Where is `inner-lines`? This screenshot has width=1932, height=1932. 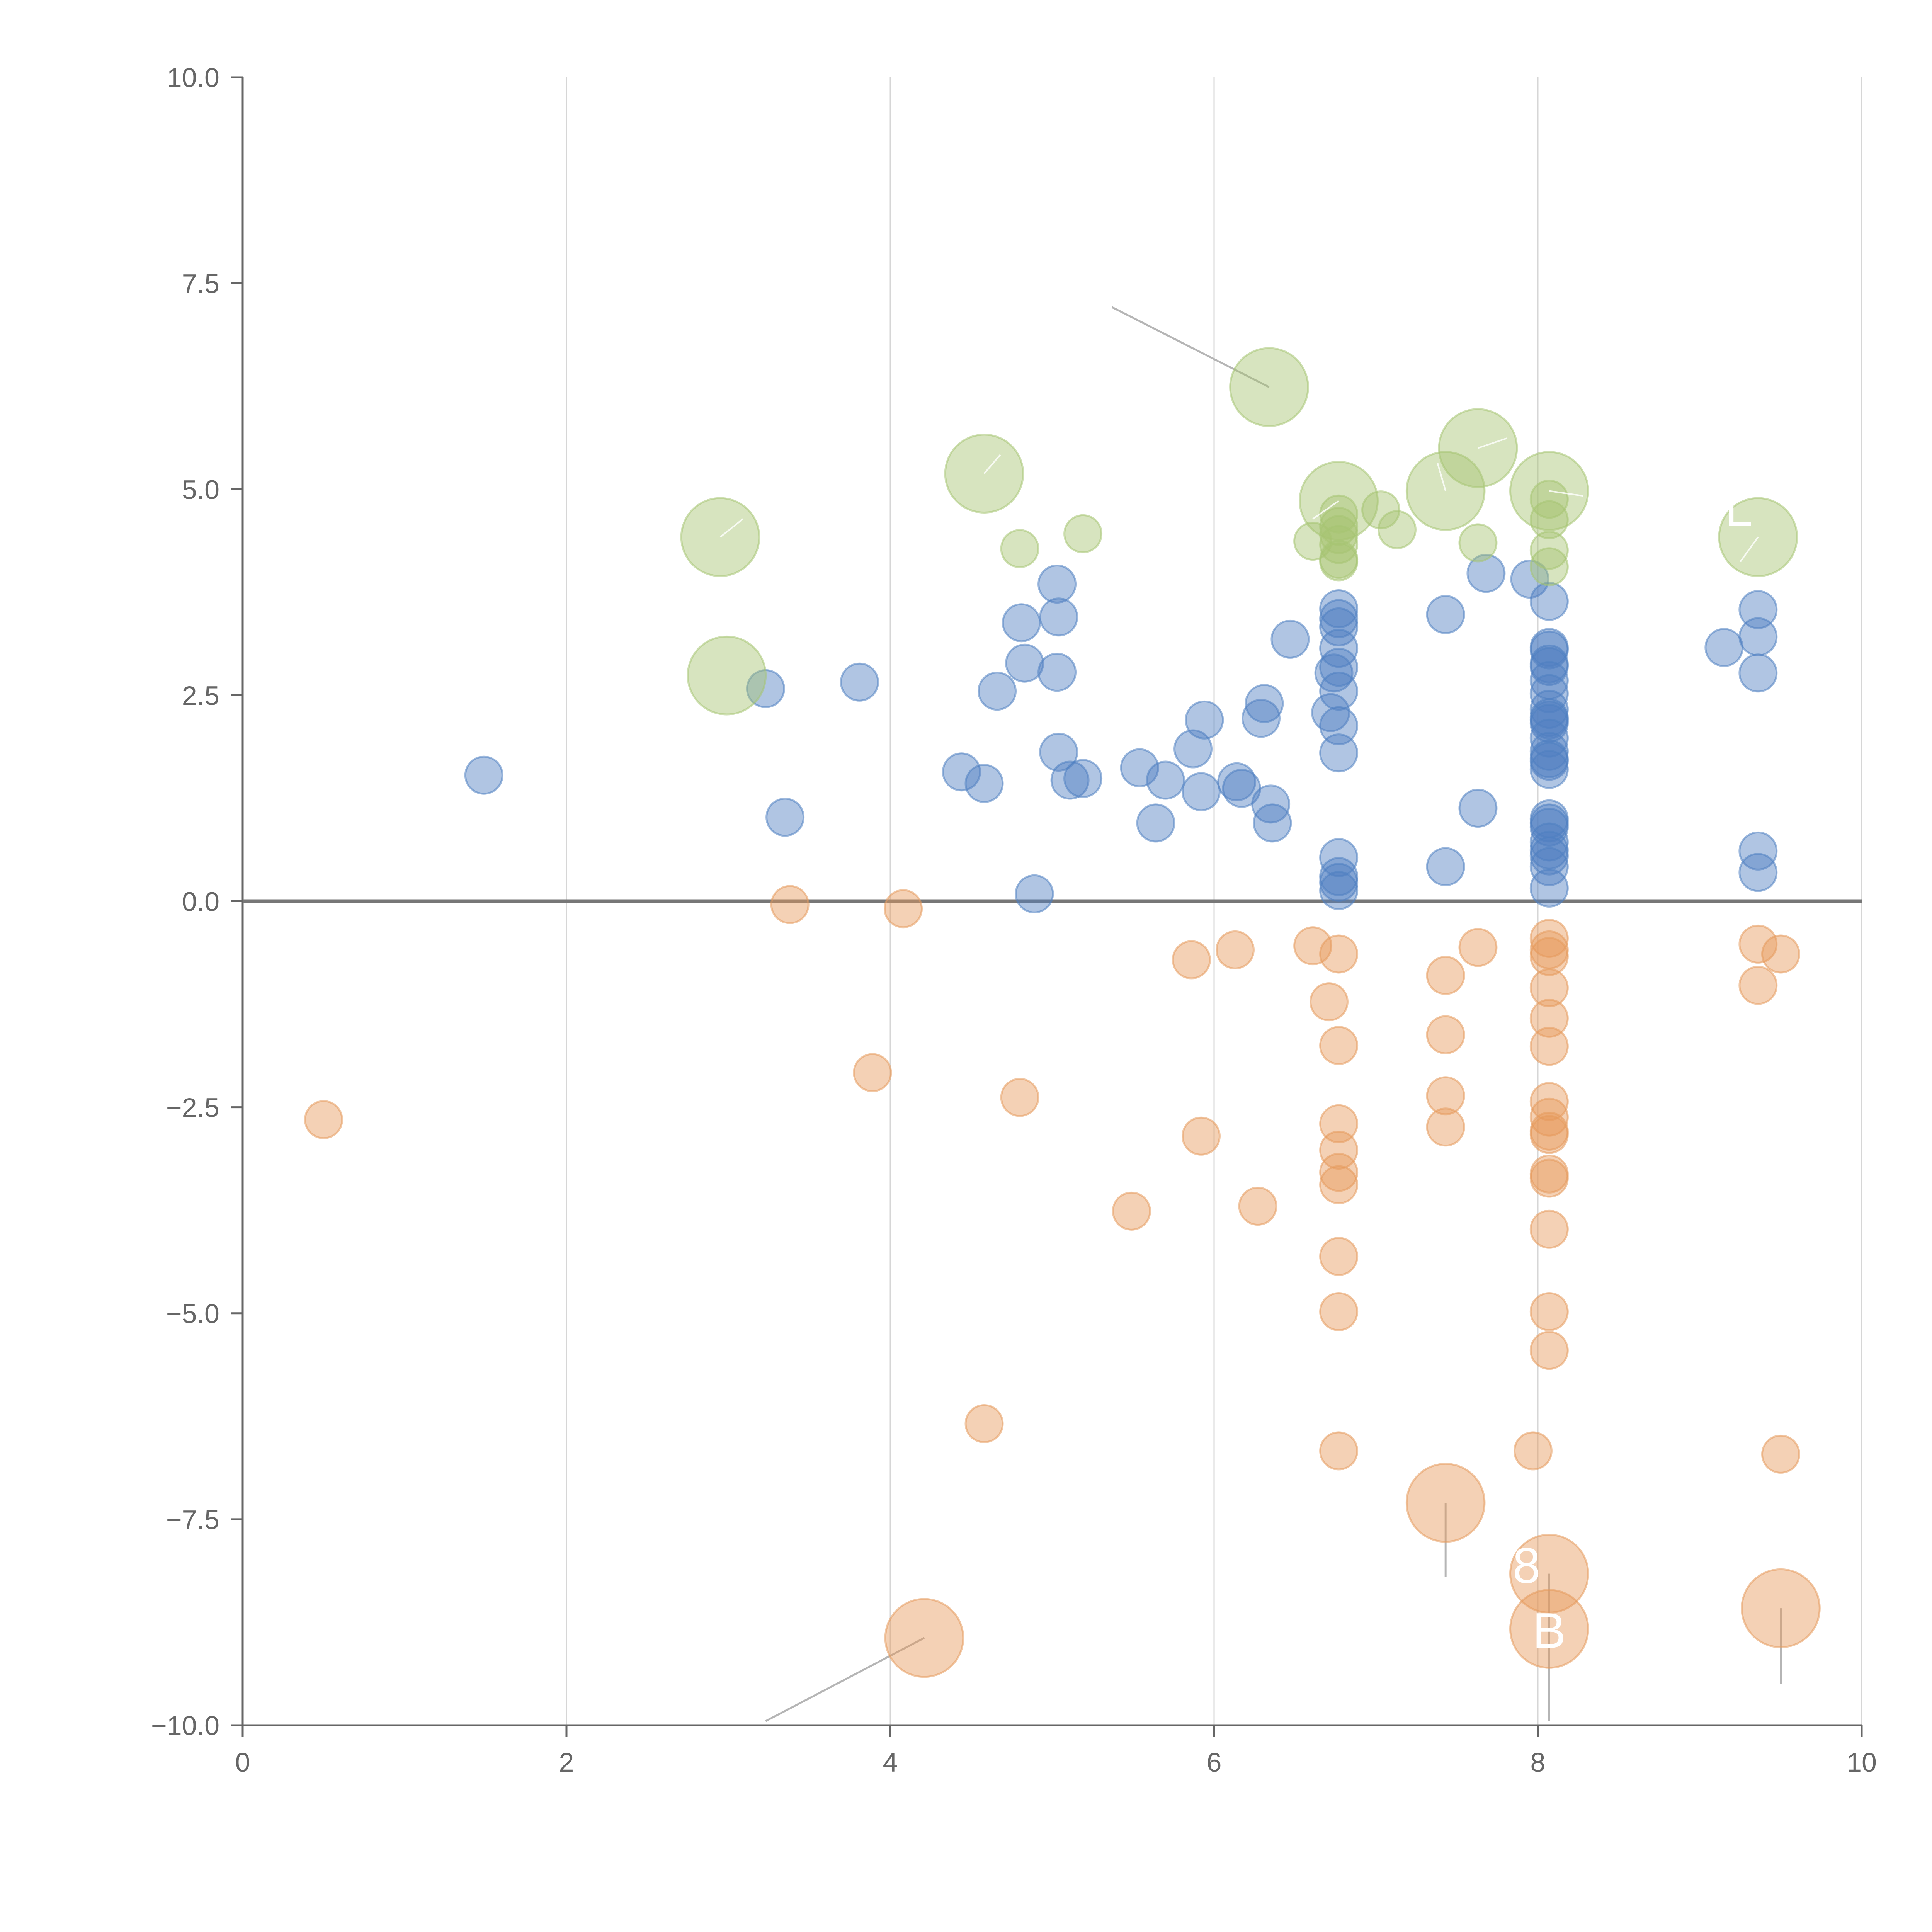
inner-lines is located at coordinates (1239, 500).